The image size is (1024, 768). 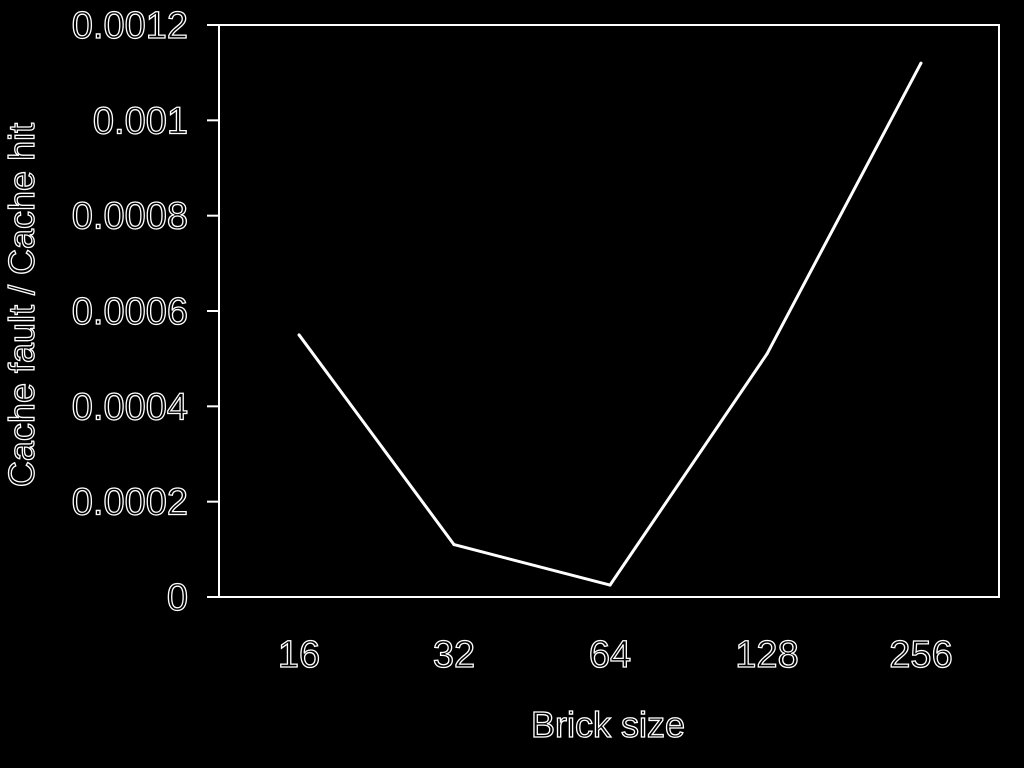 What do you see at coordinates (454, 655) in the screenshot?
I see `x-tick-label: 32` at bounding box center [454, 655].